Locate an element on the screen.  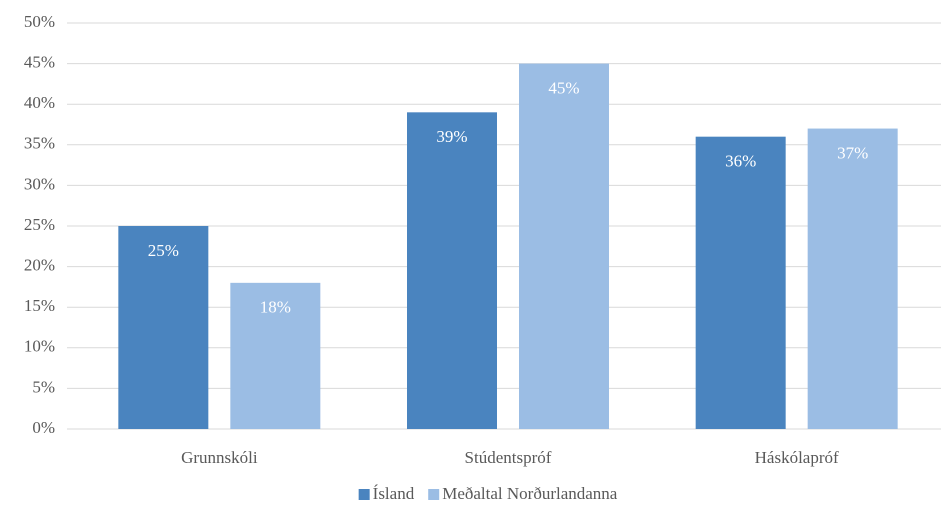
y-tick-label: 50% is located at coordinates (39, 21).